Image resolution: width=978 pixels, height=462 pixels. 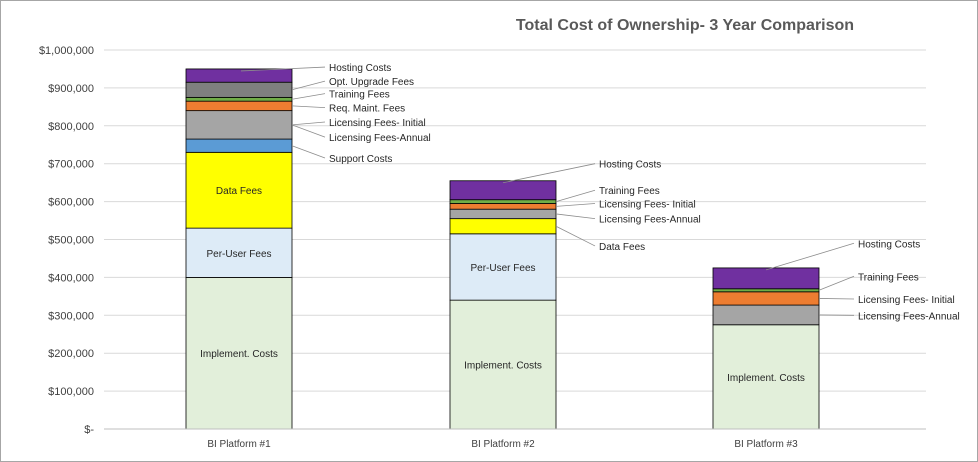 I want to click on y-tick-label: $400,000, so click(x=71, y=278).